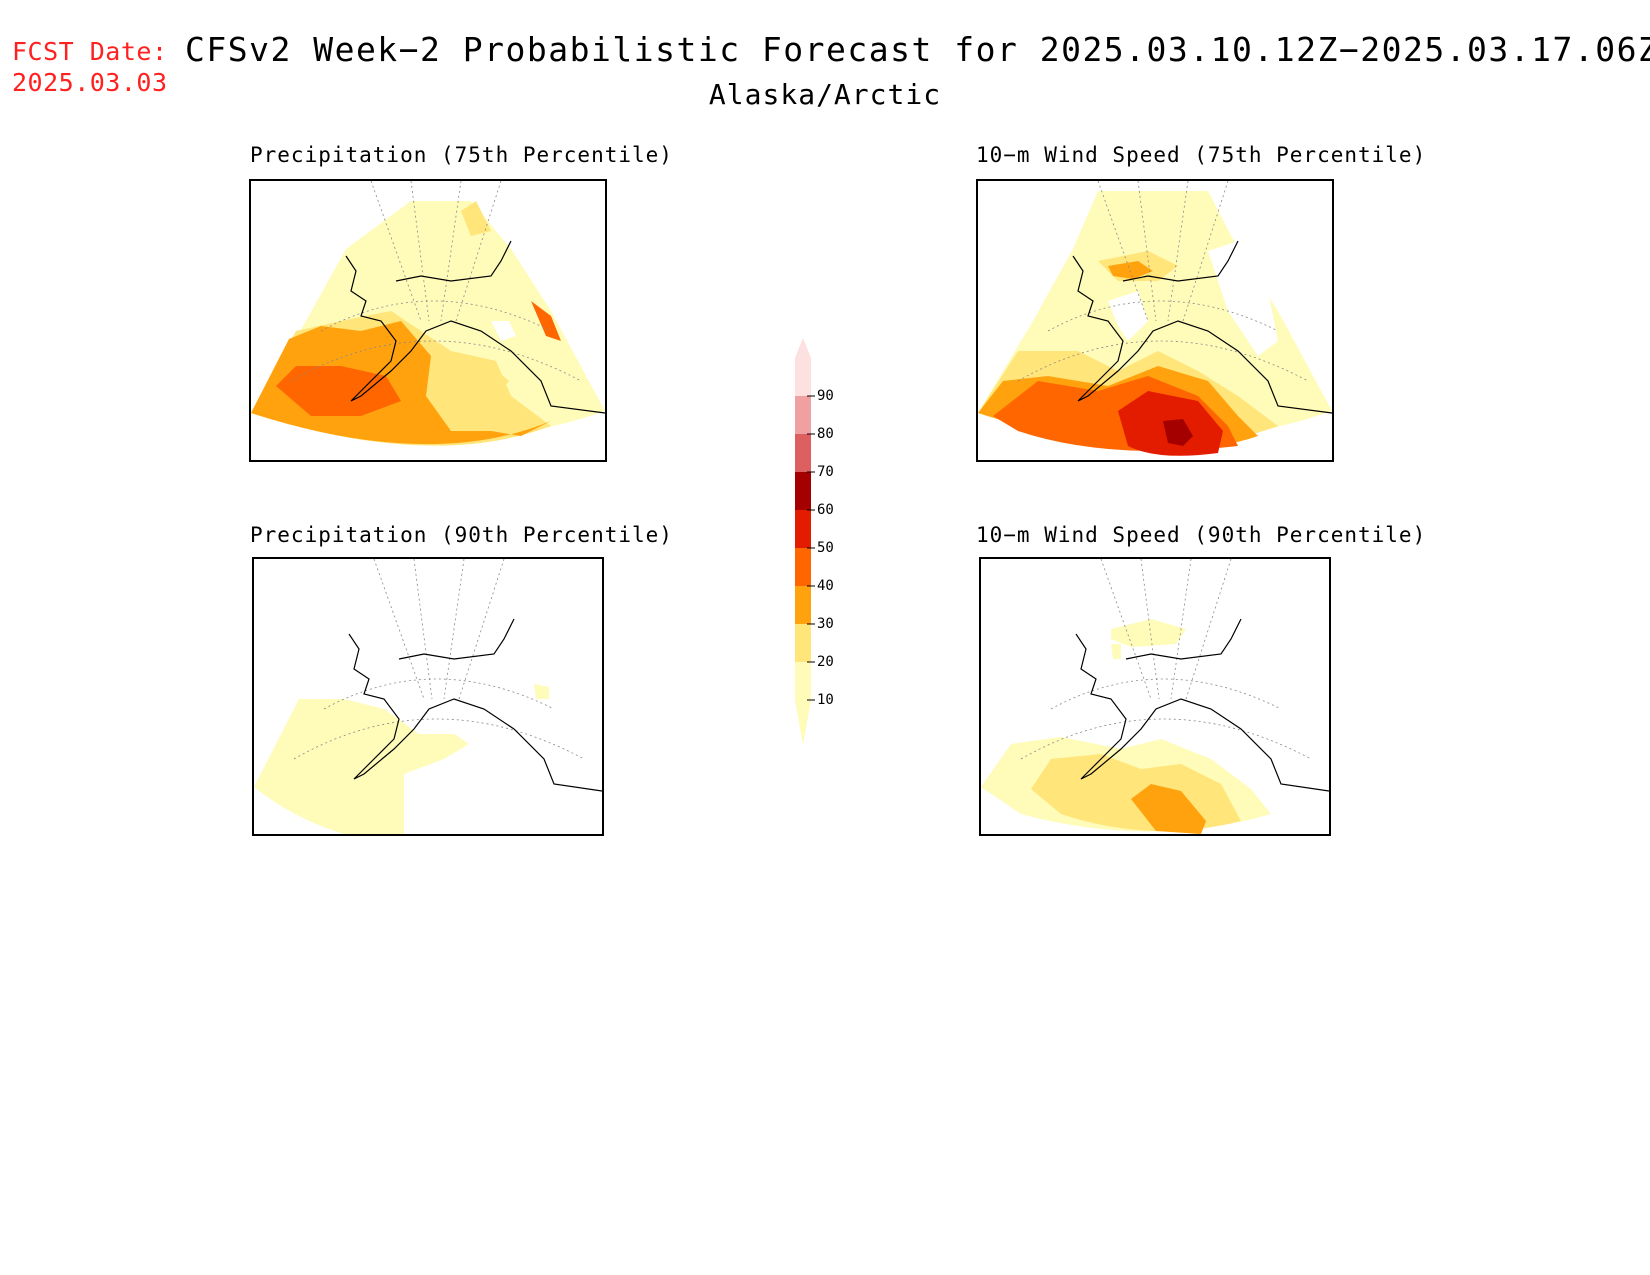 This screenshot has width=1650, height=1275. What do you see at coordinates (461, 535) in the screenshot?
I see `panel-title-precip90: Precipitation (90th Percentile)` at bounding box center [461, 535].